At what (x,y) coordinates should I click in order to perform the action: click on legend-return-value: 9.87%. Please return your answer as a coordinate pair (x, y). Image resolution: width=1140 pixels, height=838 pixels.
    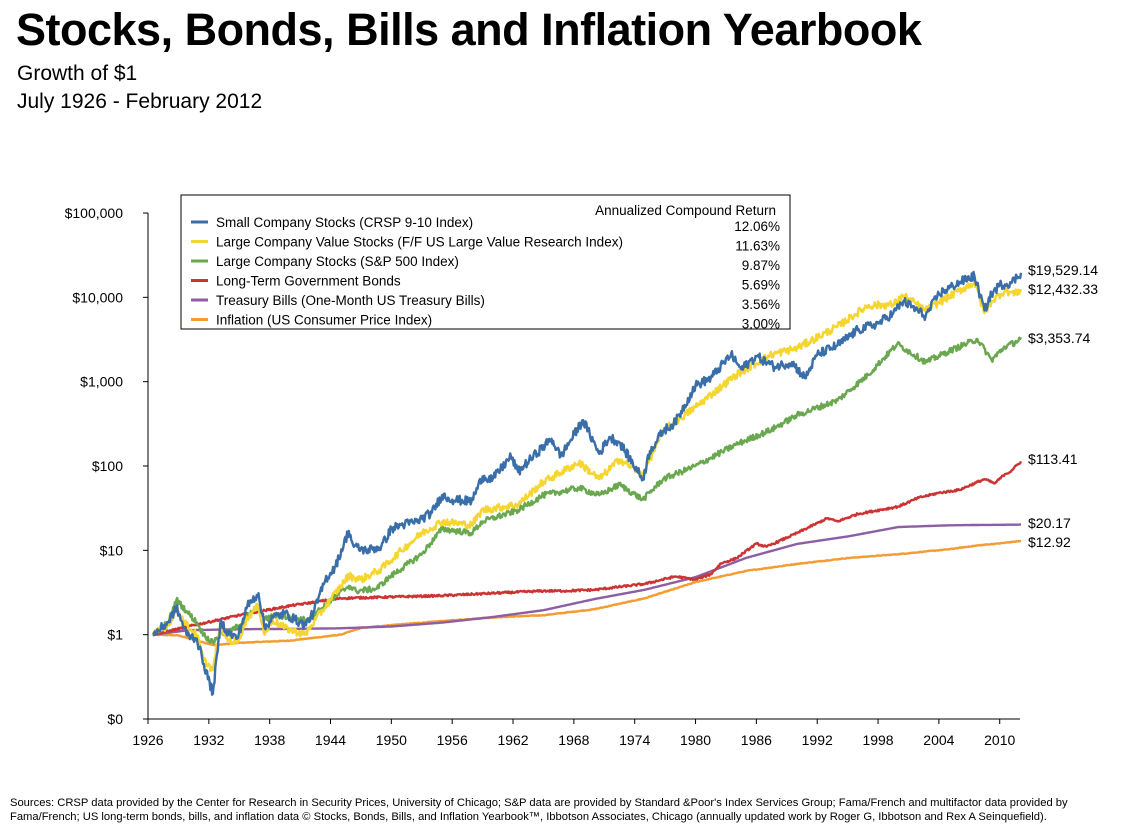
    Looking at the image, I should click on (761, 265).